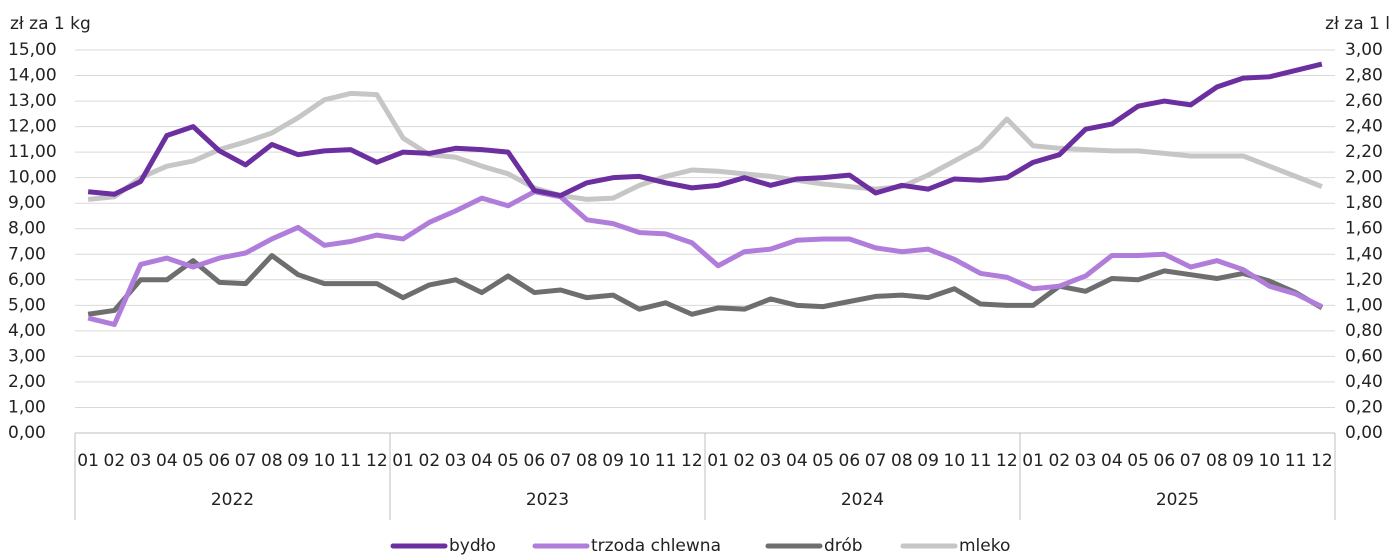  What do you see at coordinates (1364, 305) in the screenshot?
I see `y2-tick-label: 1,00` at bounding box center [1364, 305].